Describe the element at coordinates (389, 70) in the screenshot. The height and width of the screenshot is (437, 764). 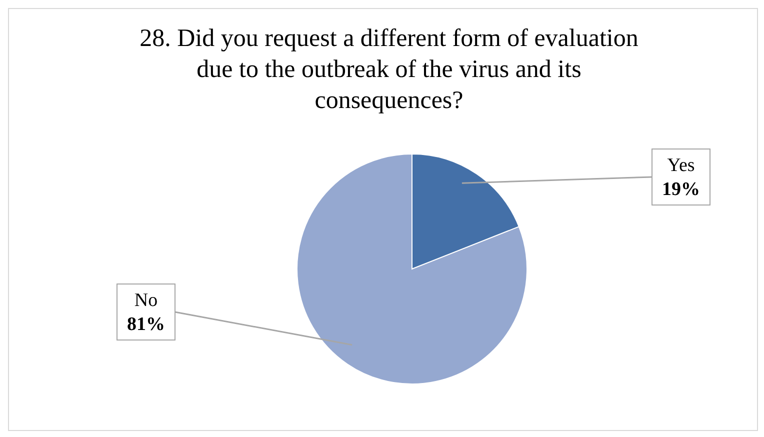
I see `chart-title: 28. Did you request a different form of evaluation due to the outbreak of the virus and its consequences?` at that location.